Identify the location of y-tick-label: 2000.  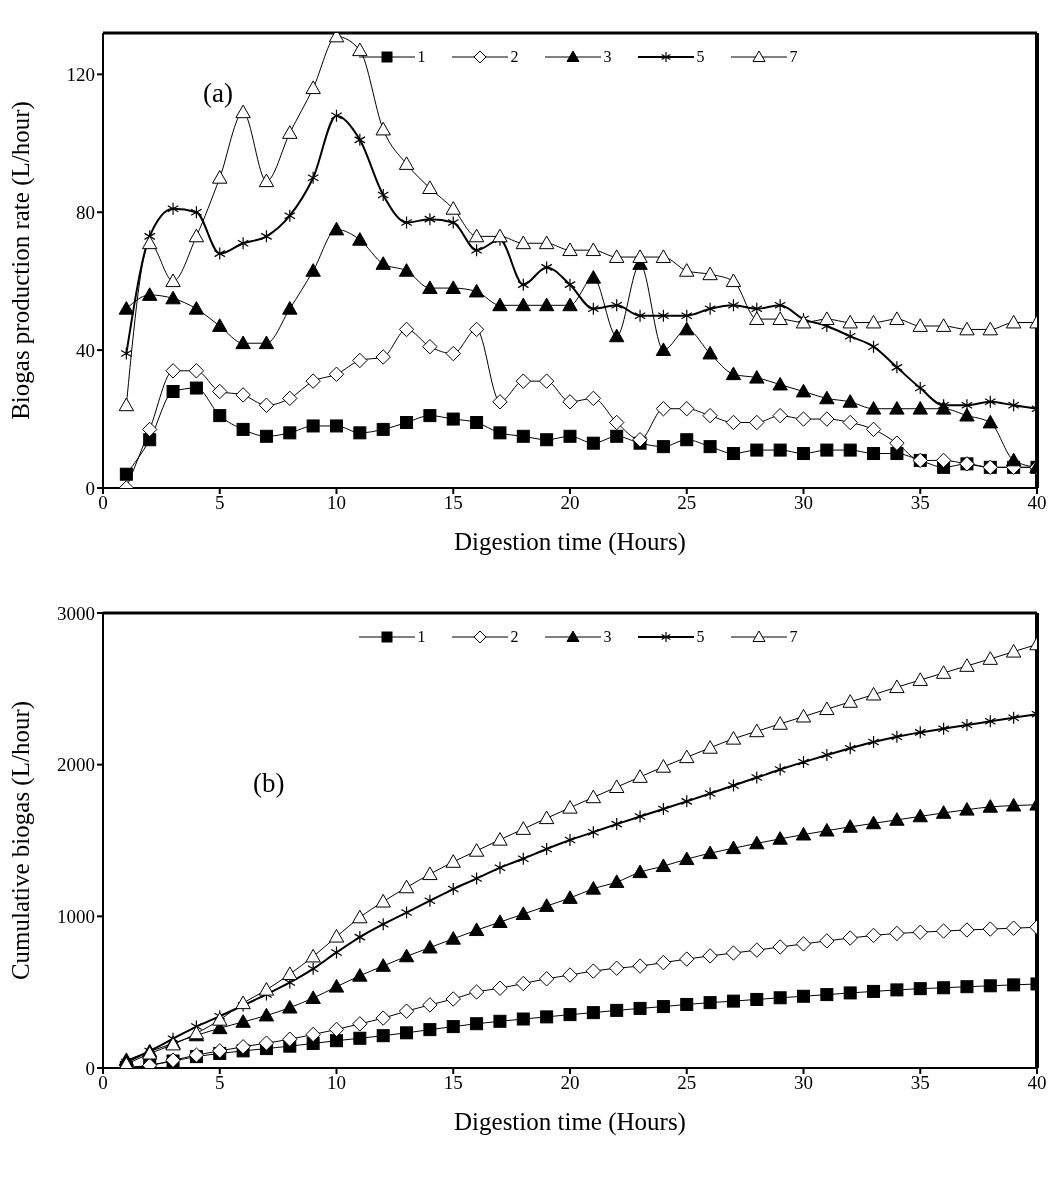
(76, 765).